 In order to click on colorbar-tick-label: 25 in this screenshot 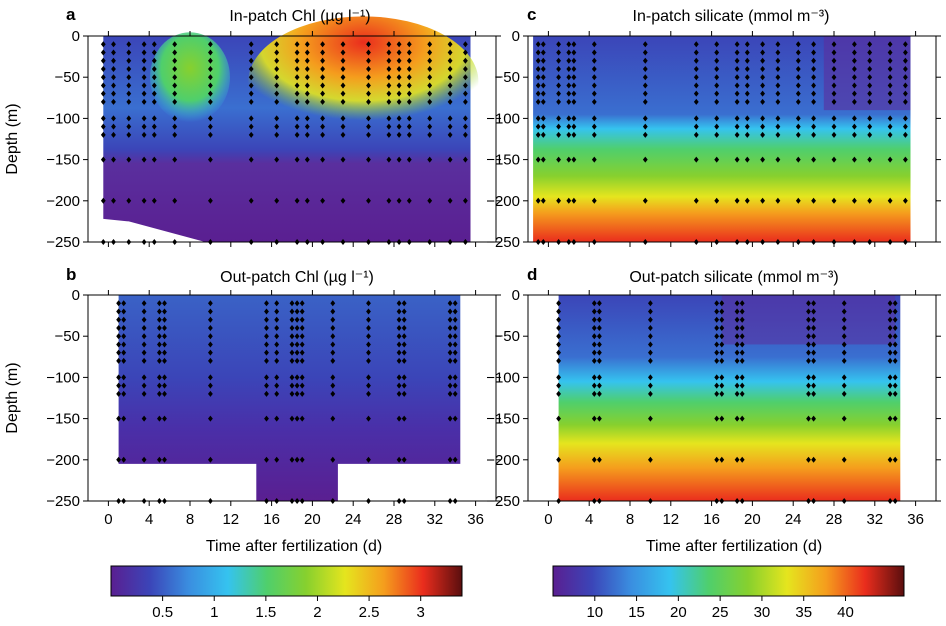, I will do `click(720, 612)`.